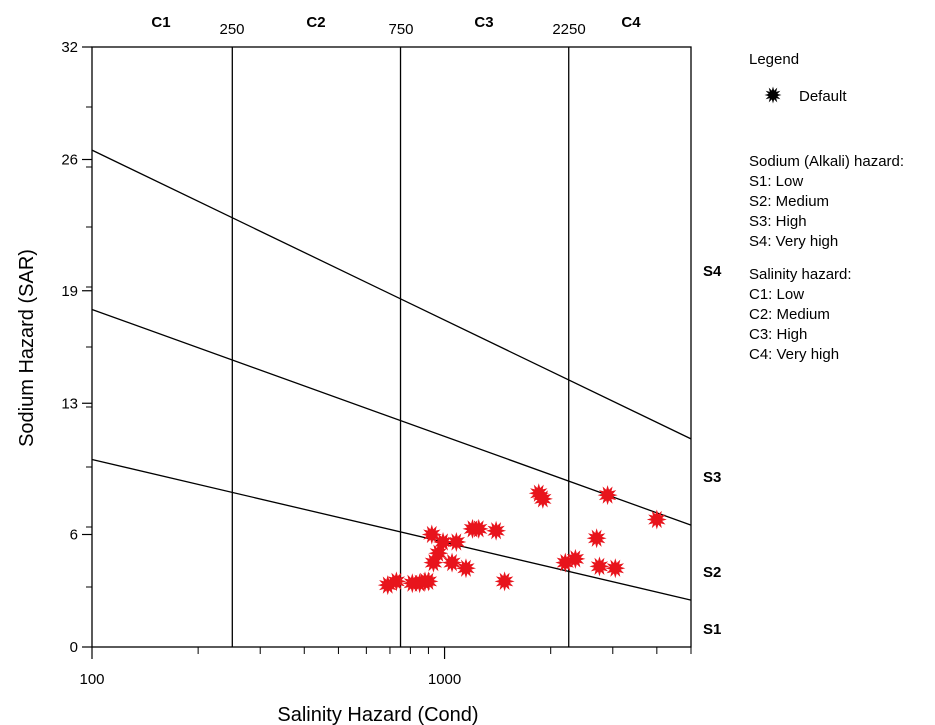 The image size is (935, 725). What do you see at coordinates (794, 354) in the screenshot?
I see `legend-salinity-item-c4: C4: Very high` at bounding box center [794, 354].